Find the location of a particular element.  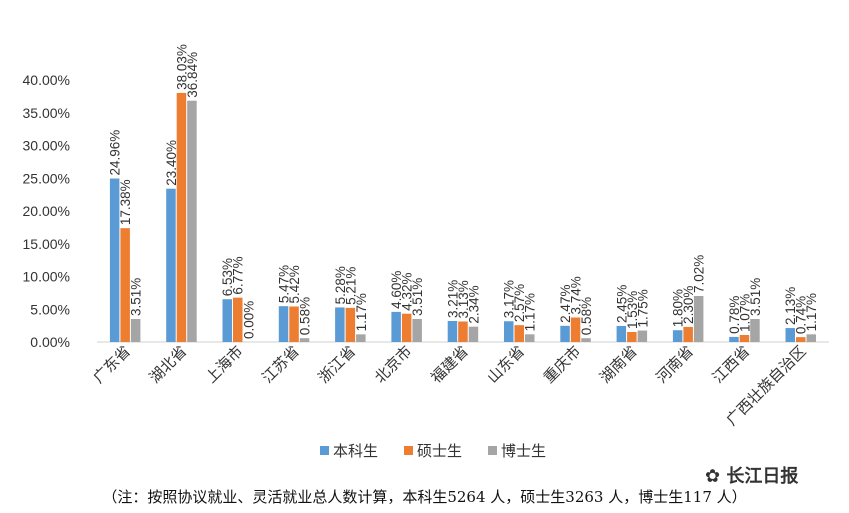

data-label: 36.84% is located at coordinates (192, 75).